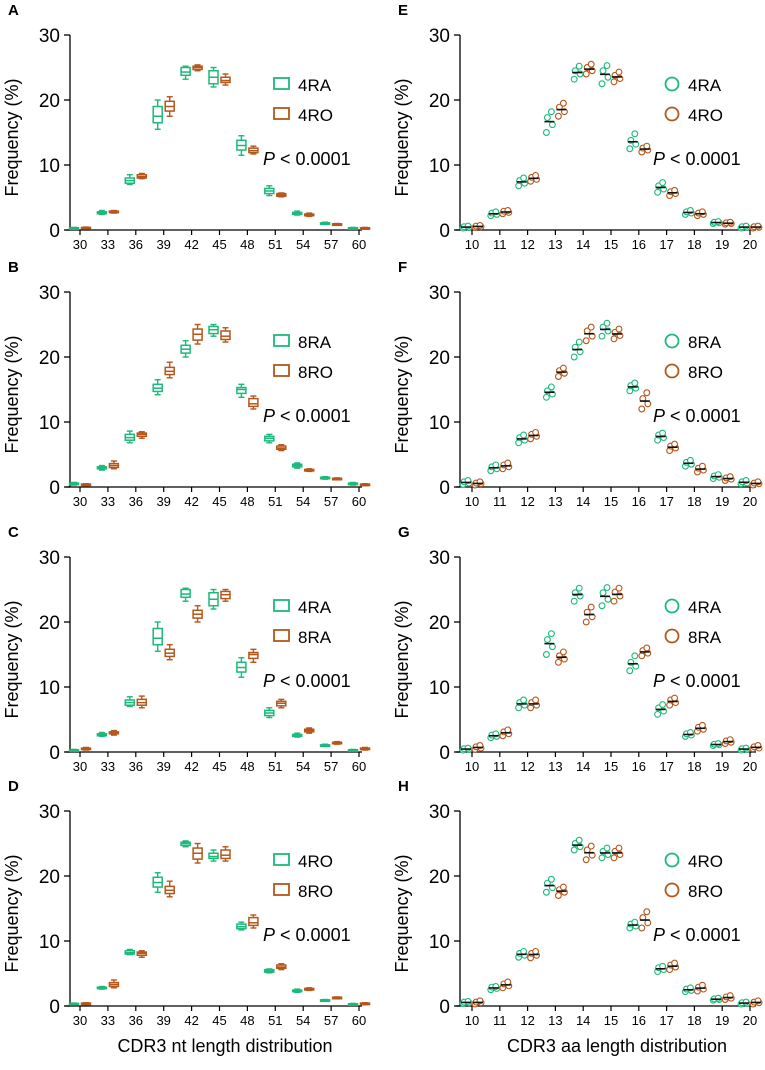  Describe the element at coordinates (13, 532) in the screenshot. I see `panel-letter: C` at that location.